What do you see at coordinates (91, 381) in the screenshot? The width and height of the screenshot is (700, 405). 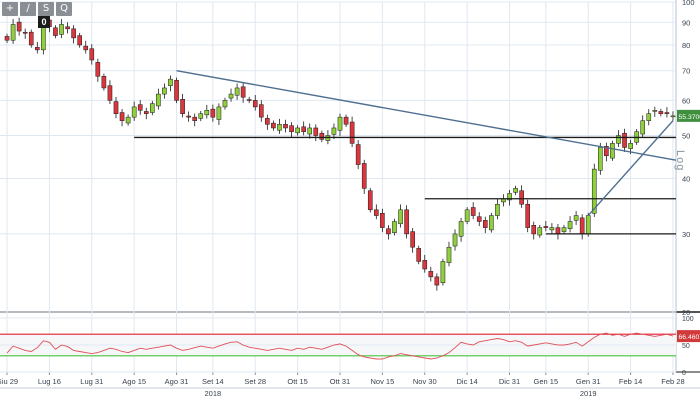 I see `x-tick-label: Lug 31` at bounding box center [91, 381].